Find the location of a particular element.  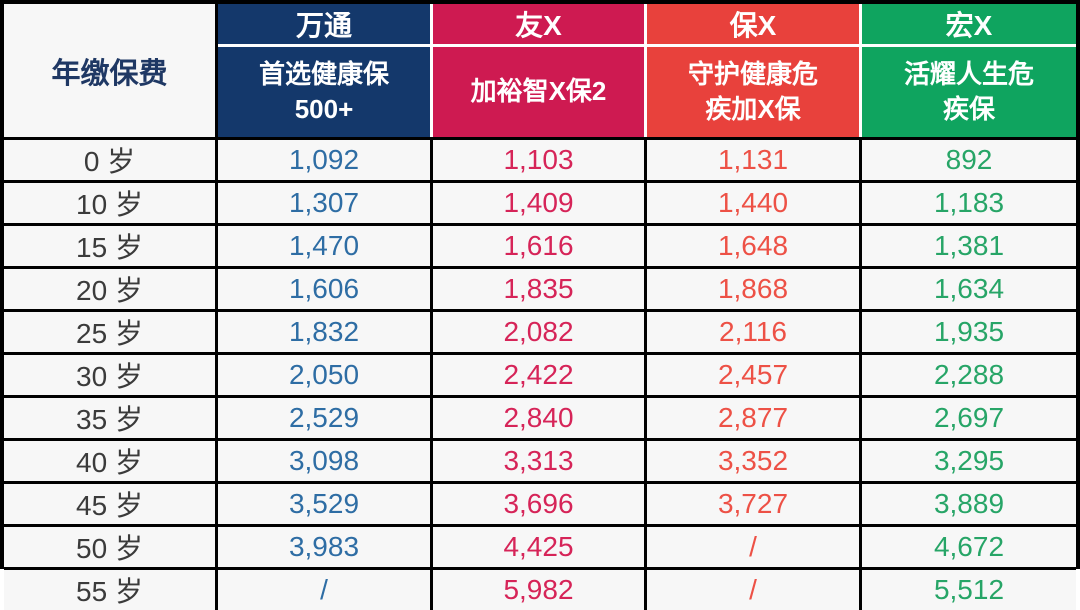

premium-value: 1,092 is located at coordinates (325, 158).